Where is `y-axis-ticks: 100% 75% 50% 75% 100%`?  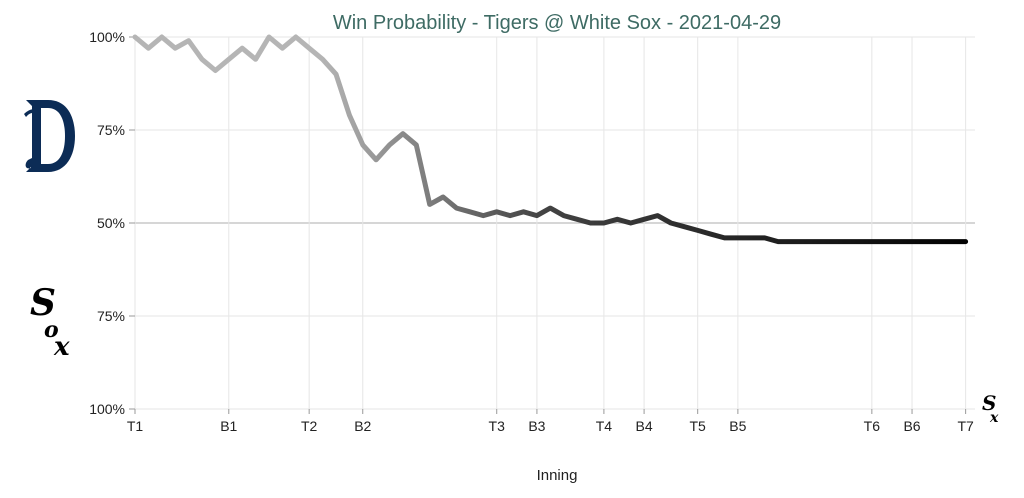
y-axis-ticks: 100% 75% 50% 75% 100% is located at coordinates (112, 223).